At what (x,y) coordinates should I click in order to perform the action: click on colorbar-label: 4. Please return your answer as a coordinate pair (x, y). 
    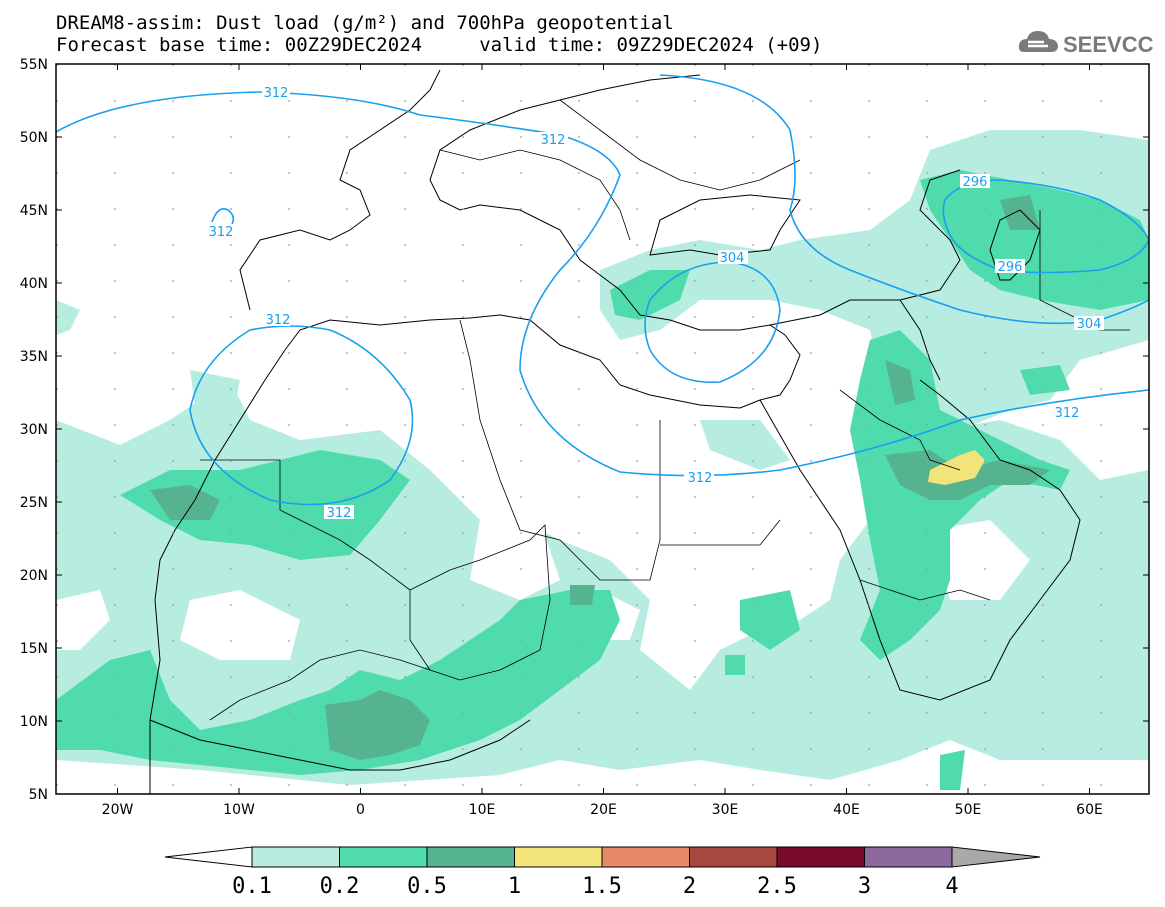
    Looking at the image, I should click on (951, 886).